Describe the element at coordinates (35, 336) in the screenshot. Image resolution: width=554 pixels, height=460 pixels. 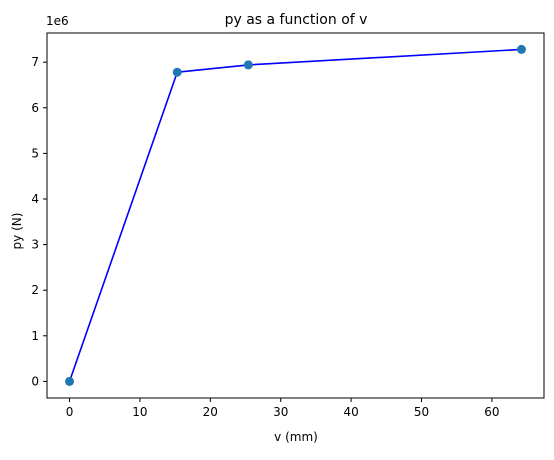
I see `y-tick-label: 1` at that location.